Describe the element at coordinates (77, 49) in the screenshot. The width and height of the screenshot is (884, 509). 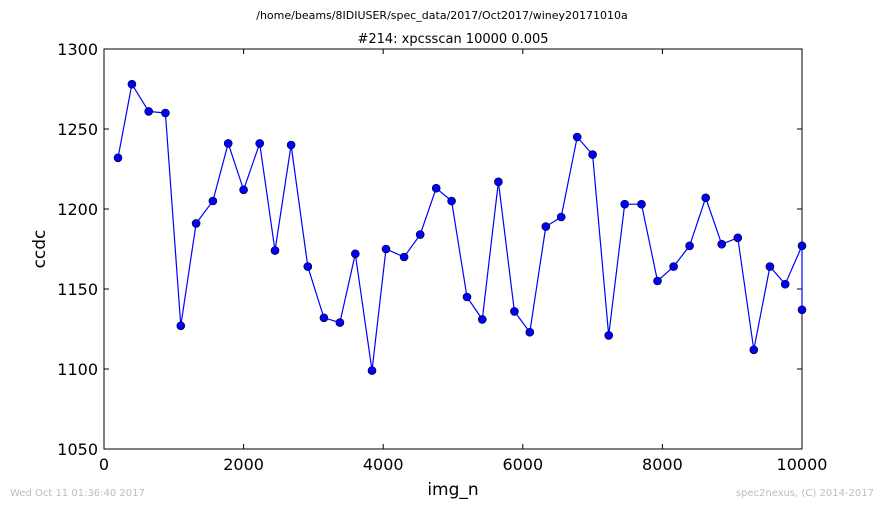
I see `y-tick-label: 1300` at that location.